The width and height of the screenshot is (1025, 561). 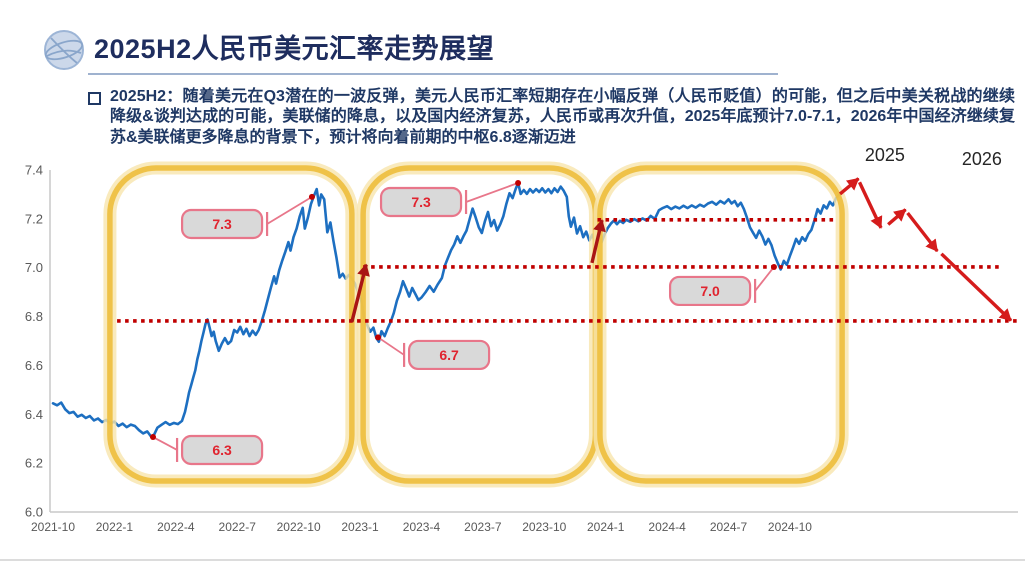 I want to click on x-tick-label: 2022-4, so click(x=176, y=527).